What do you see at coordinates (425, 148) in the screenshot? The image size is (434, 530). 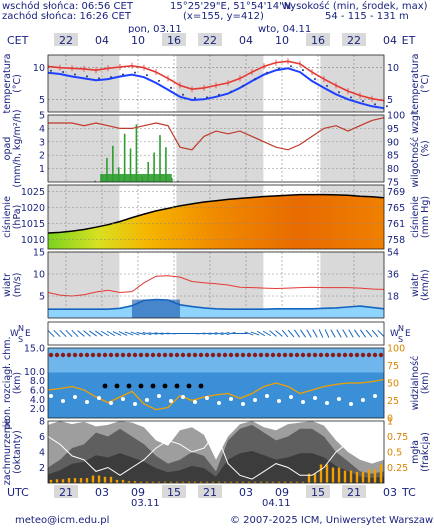 I see `panel-unit-right: (%)` at bounding box center [425, 148].